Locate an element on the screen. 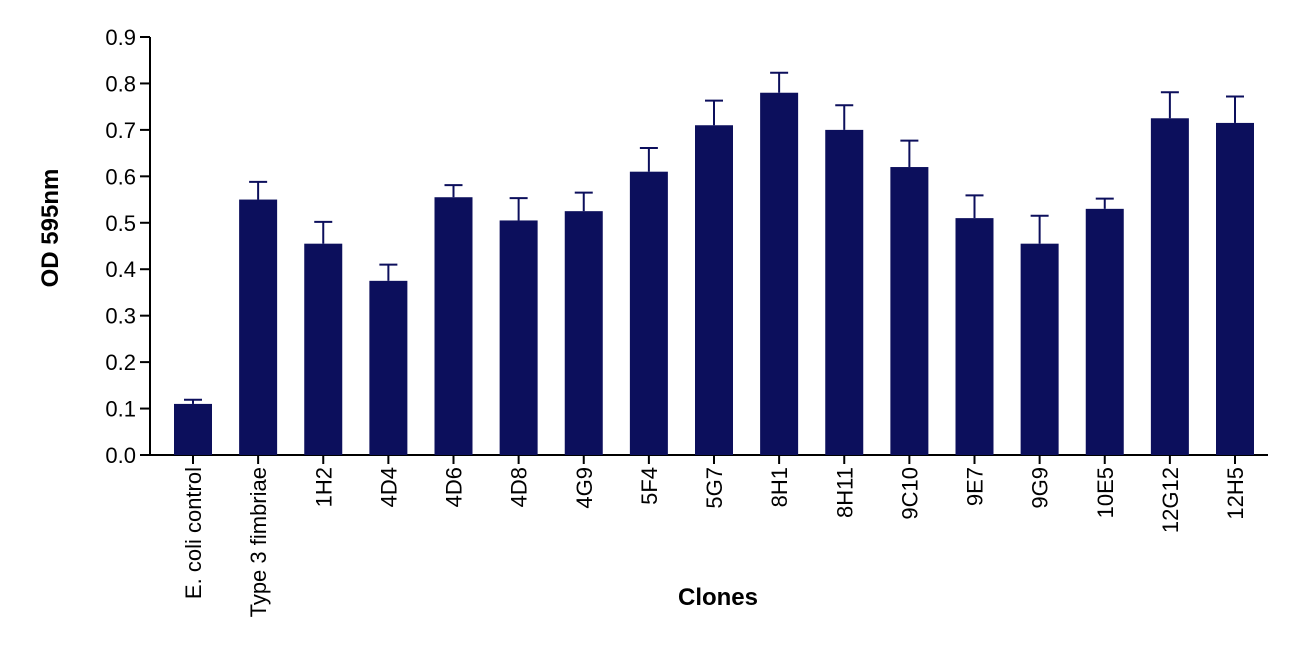 The height and width of the screenshot is (667, 1309). x-tick-label: 4D6 is located at coordinates (454, 487).